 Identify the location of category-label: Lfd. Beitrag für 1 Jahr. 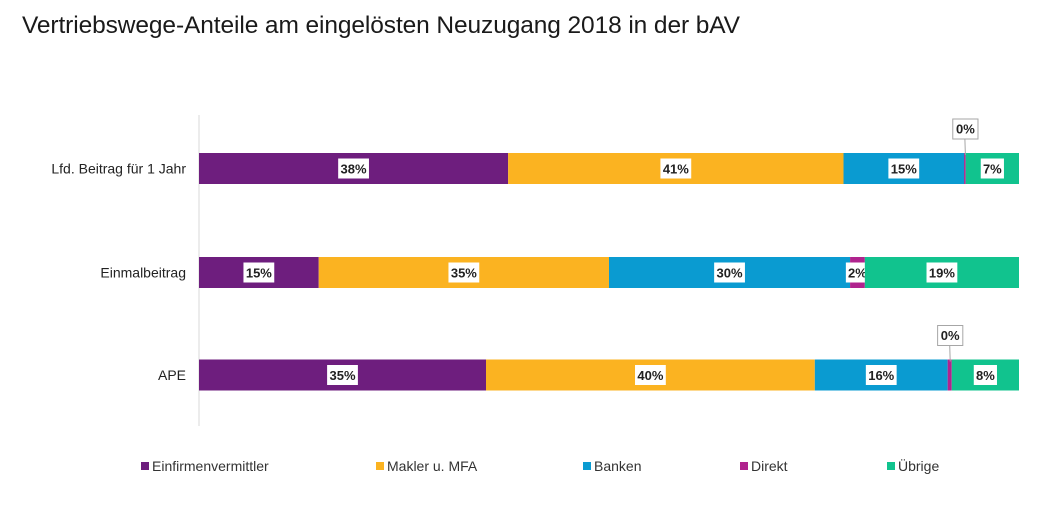
(118, 169).